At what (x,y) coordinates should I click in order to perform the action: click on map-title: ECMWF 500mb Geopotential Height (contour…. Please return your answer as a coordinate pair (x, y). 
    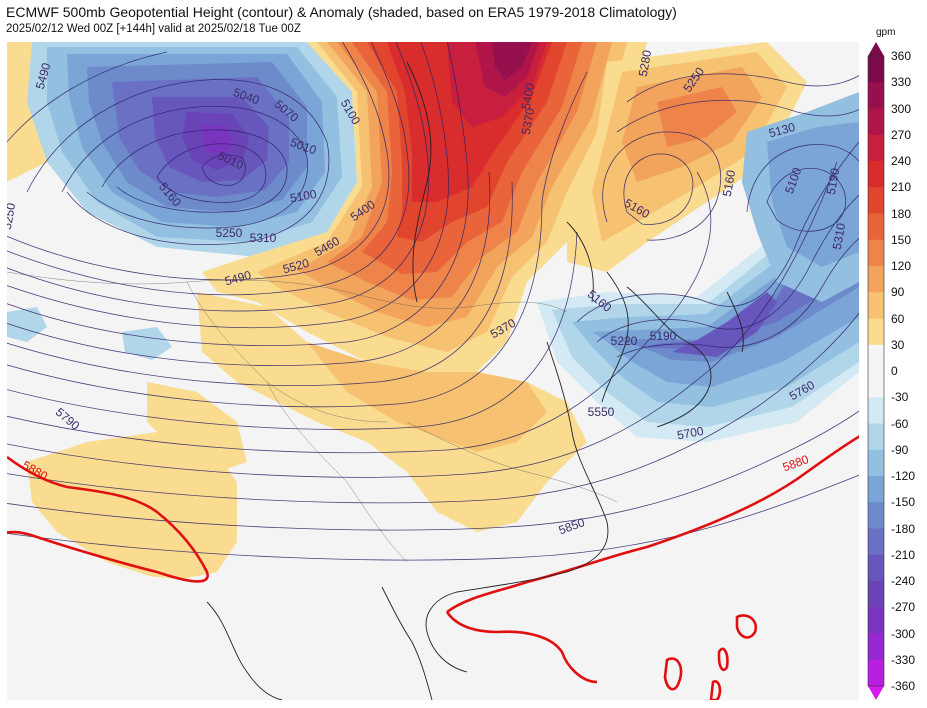
    Looking at the image, I should click on (341, 12).